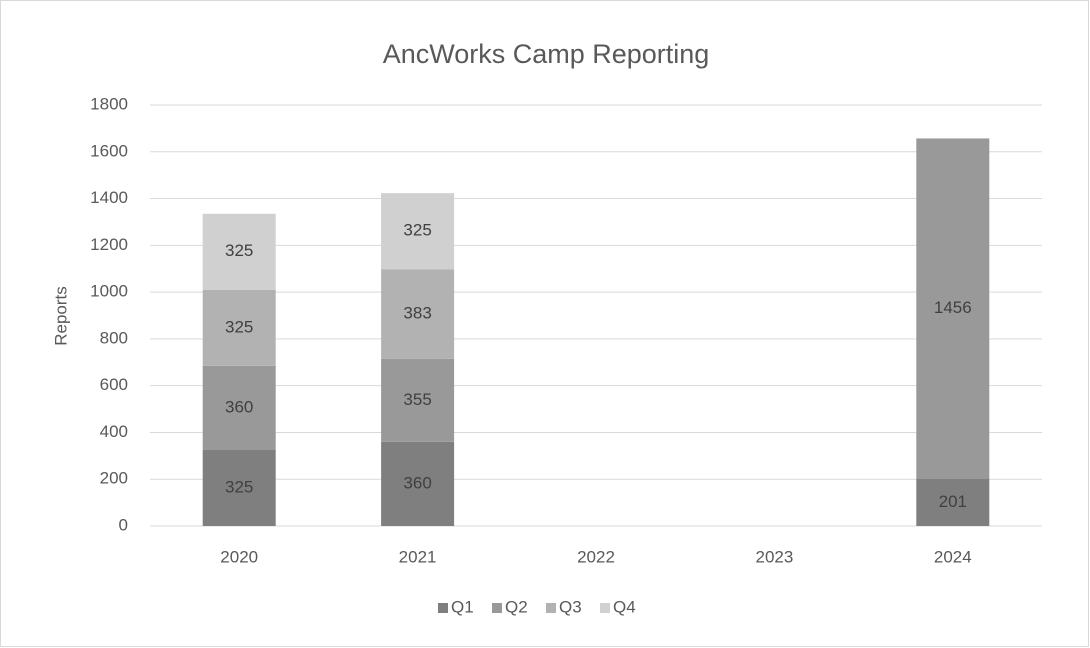  Describe the element at coordinates (109, 103) in the screenshot. I see `y-tick-label: 1800` at that location.